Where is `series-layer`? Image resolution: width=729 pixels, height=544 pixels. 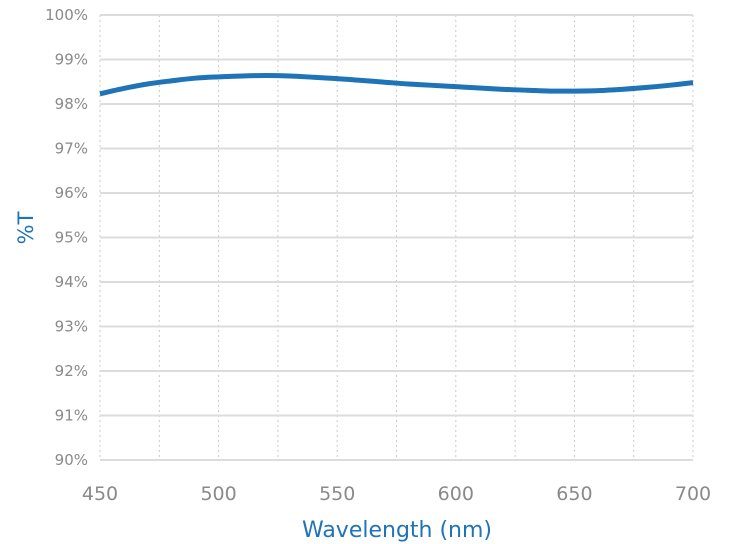
series-layer is located at coordinates (396, 85).